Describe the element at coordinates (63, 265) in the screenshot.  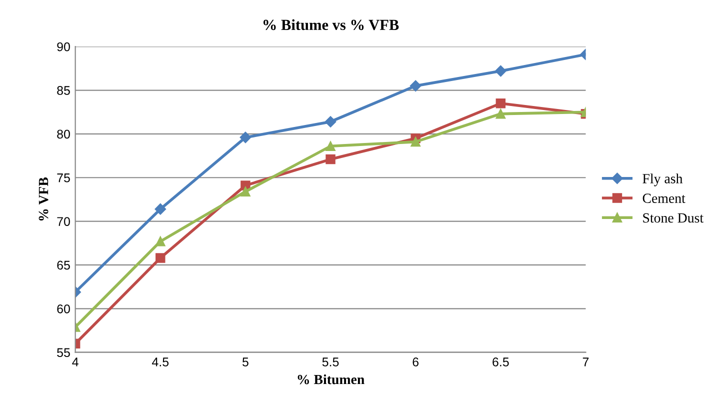
I see `y-tick-label: 65` at that location.